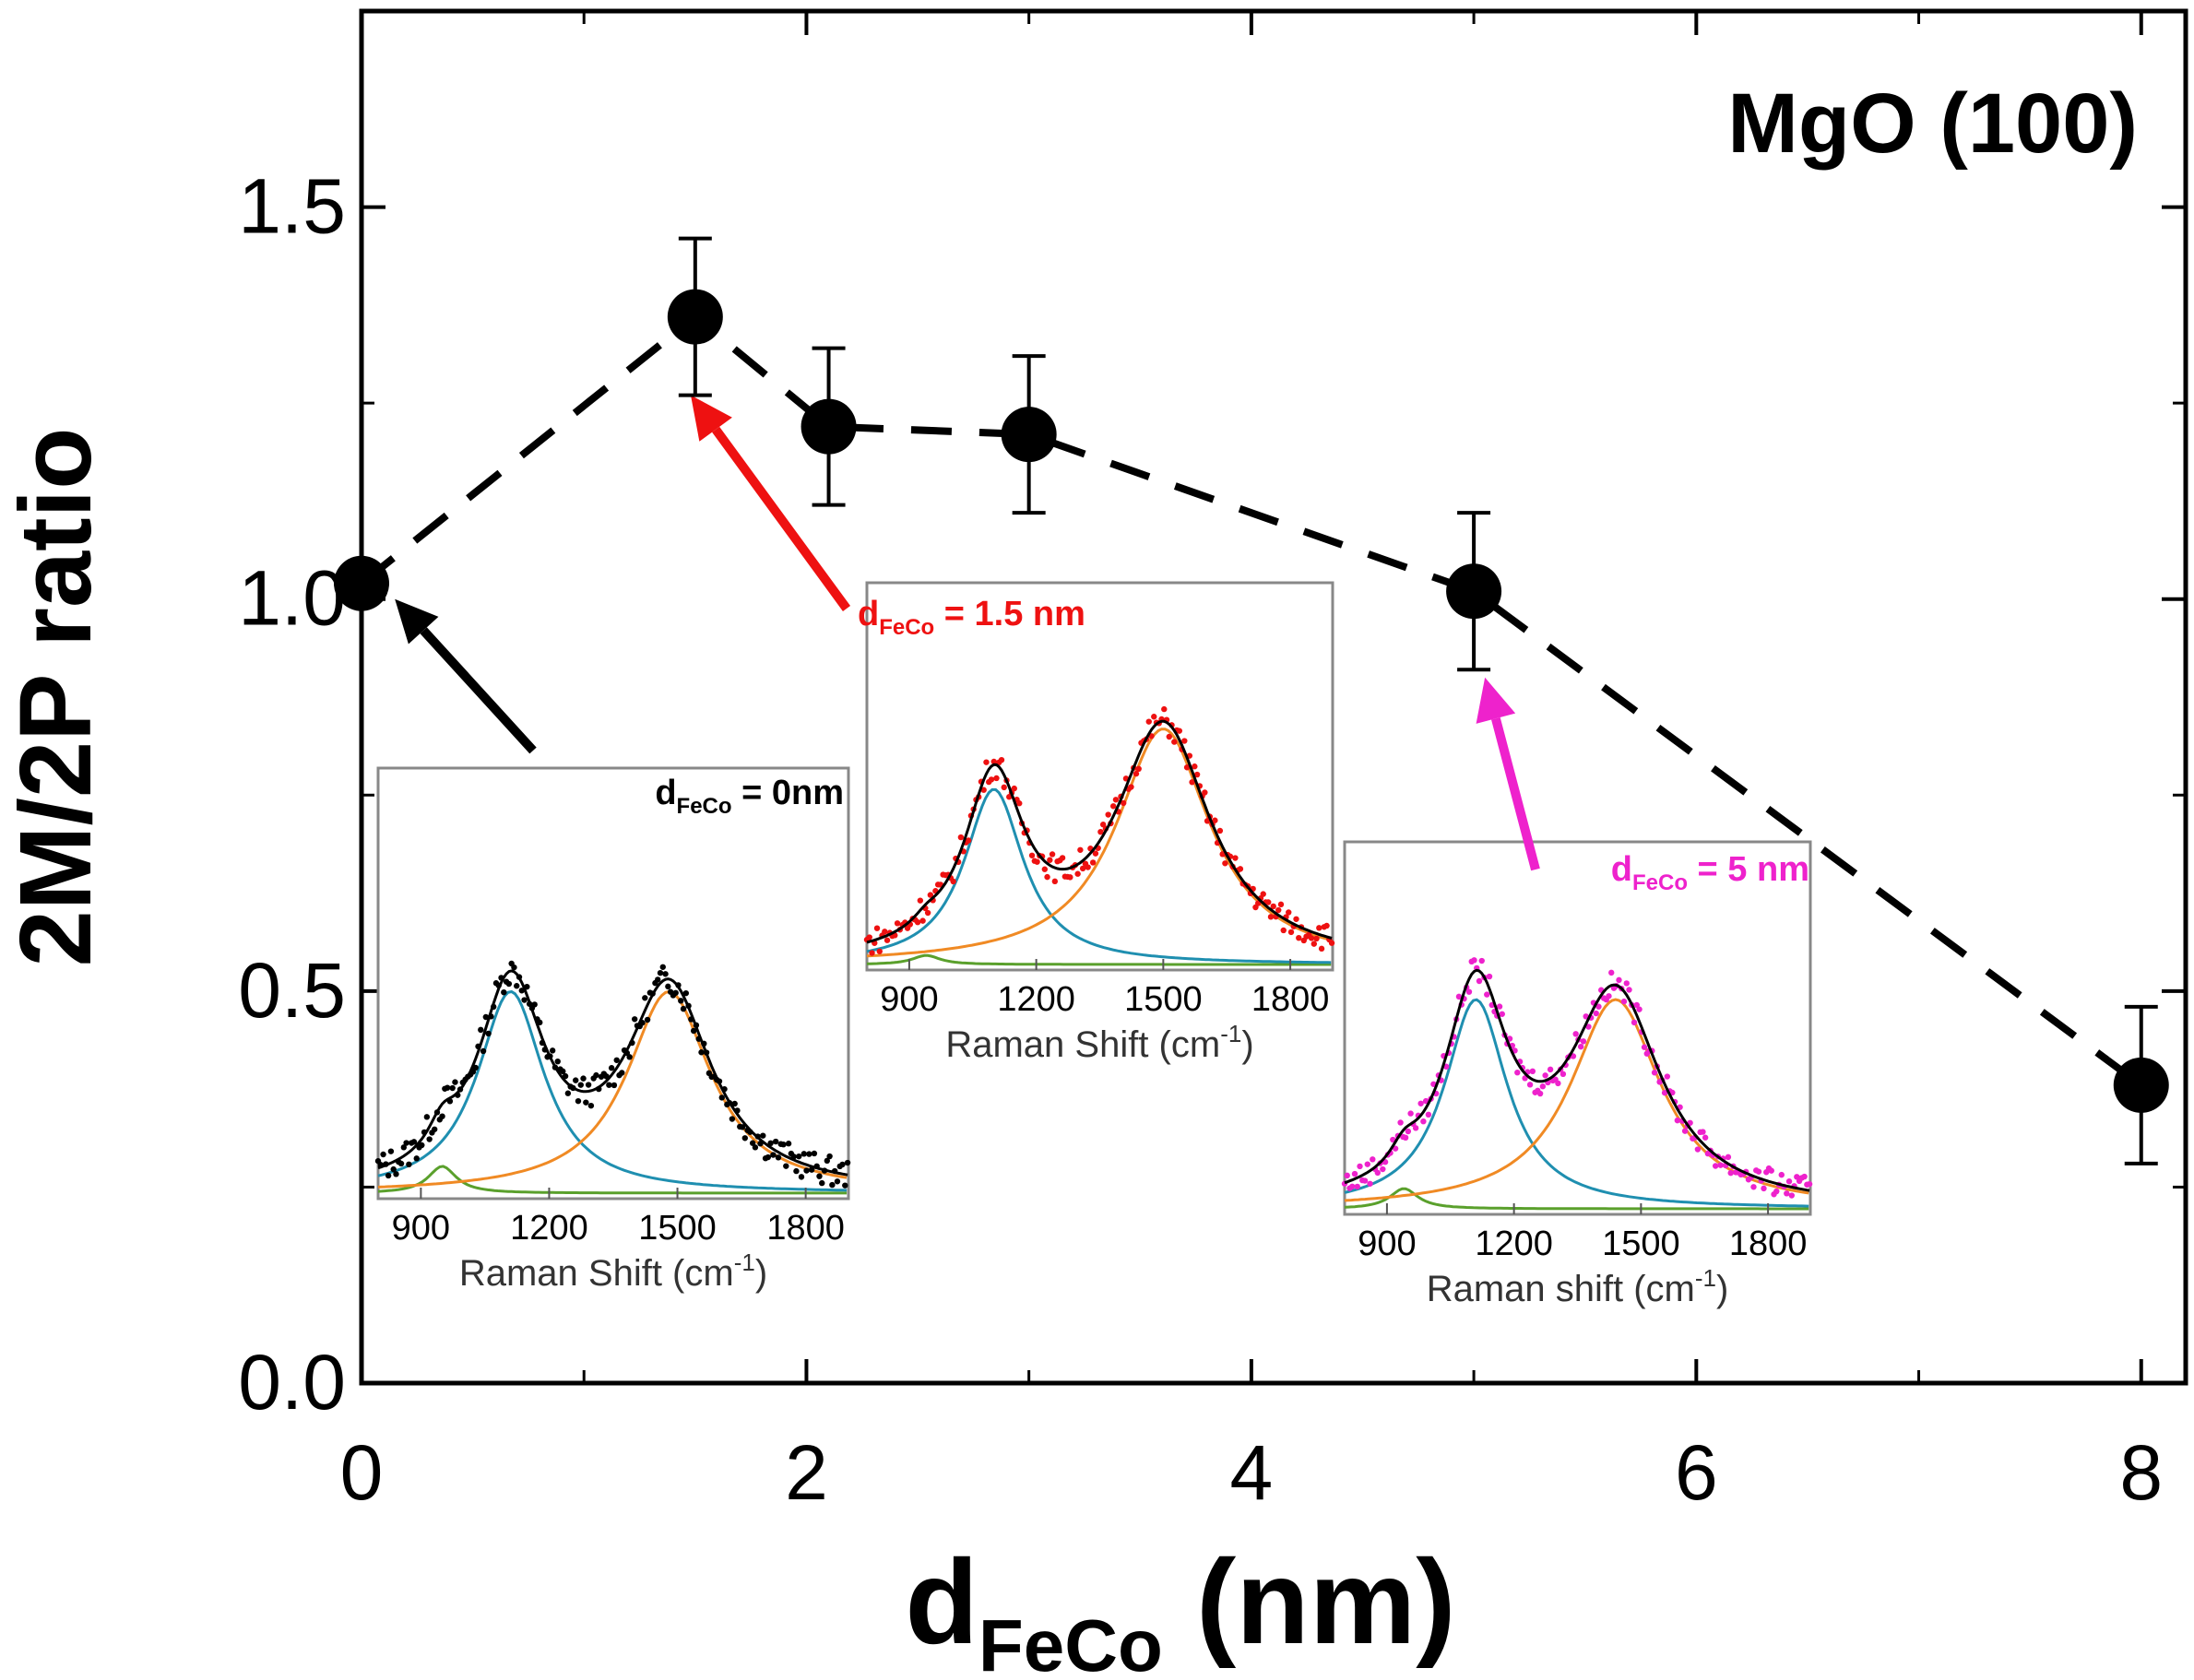  Describe the element at coordinates (1577, 1080) in the screenshot. I see `inset-total-fit` at that location.